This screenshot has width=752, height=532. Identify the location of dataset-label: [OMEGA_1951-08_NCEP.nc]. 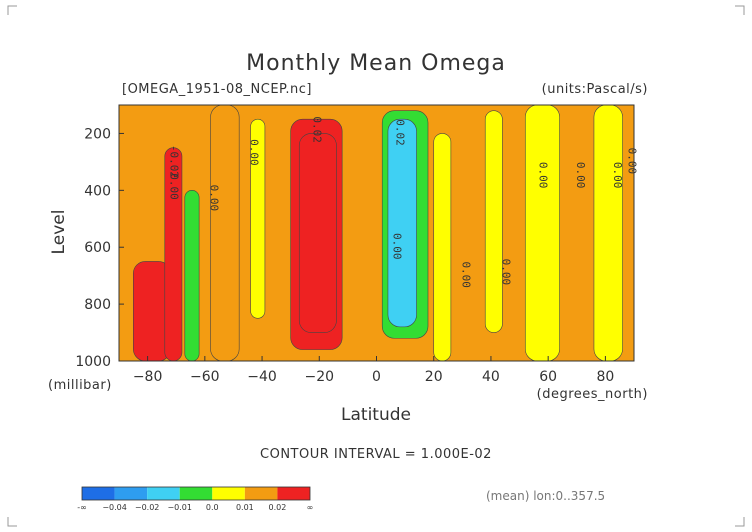
(217, 89).